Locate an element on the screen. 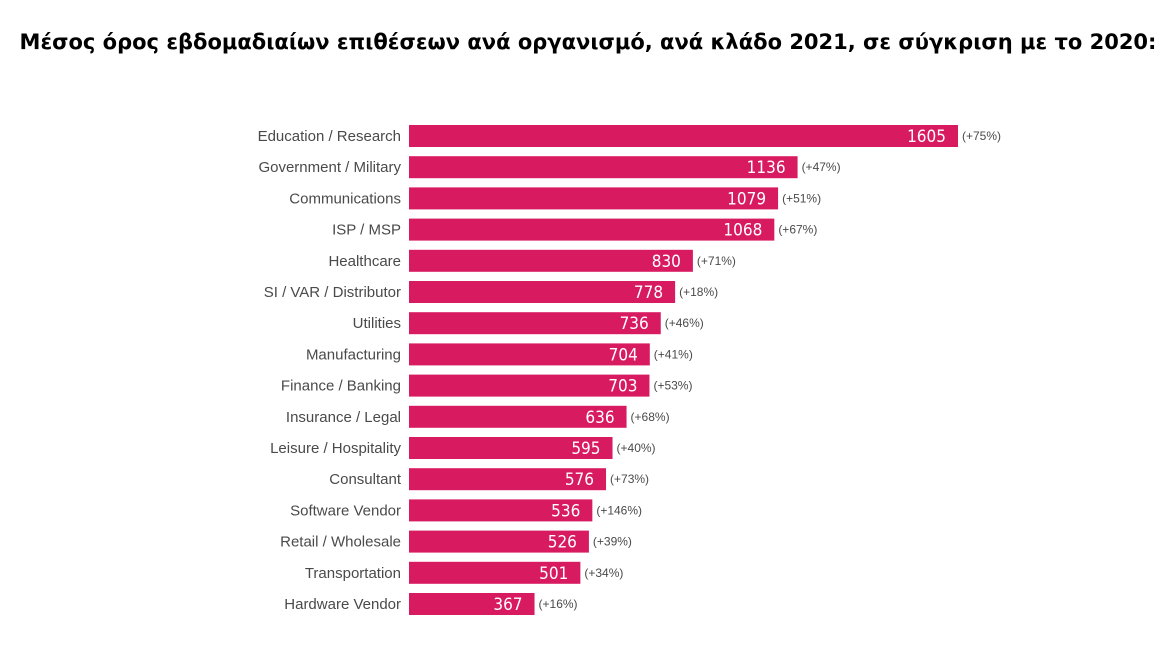  value-label: 367 is located at coordinates (507, 605).